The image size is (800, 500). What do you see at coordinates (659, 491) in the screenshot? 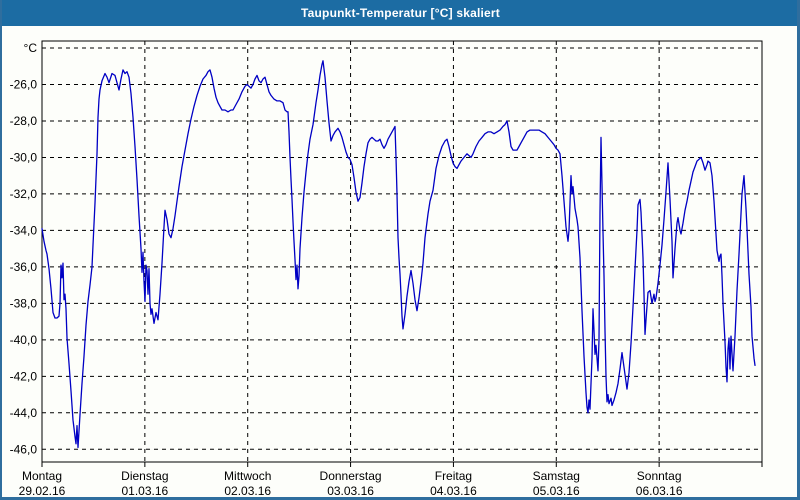
I see `x-axis-date-label: 06.03.16` at bounding box center [659, 491].